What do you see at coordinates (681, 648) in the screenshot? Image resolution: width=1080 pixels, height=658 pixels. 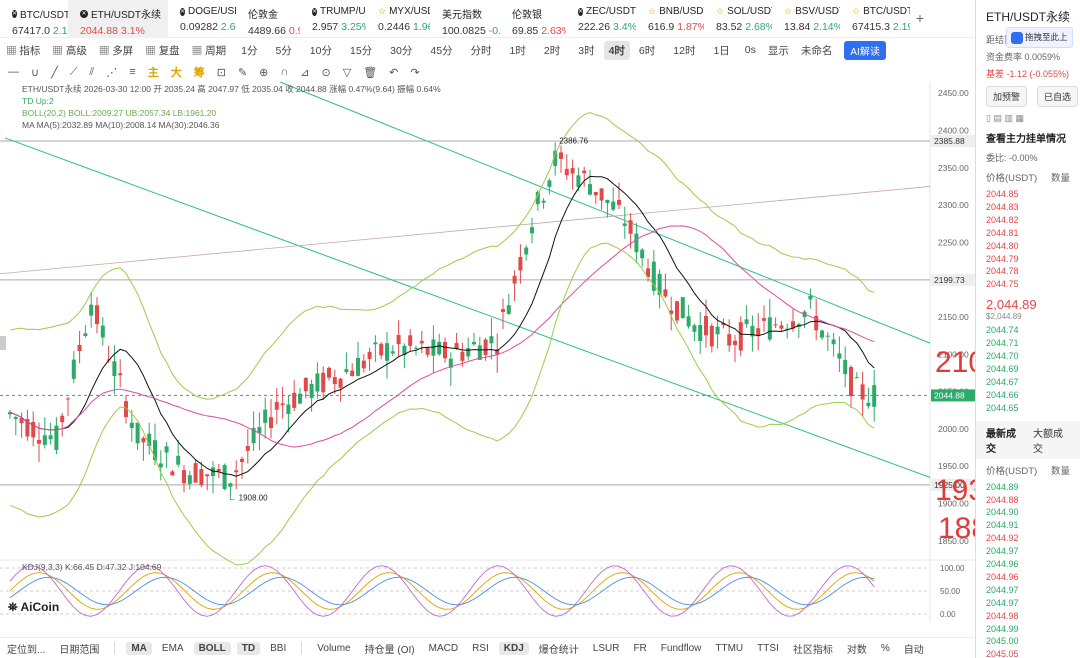 I see `sub-indicator-Fundflow: Fundflow` at bounding box center [681, 648].